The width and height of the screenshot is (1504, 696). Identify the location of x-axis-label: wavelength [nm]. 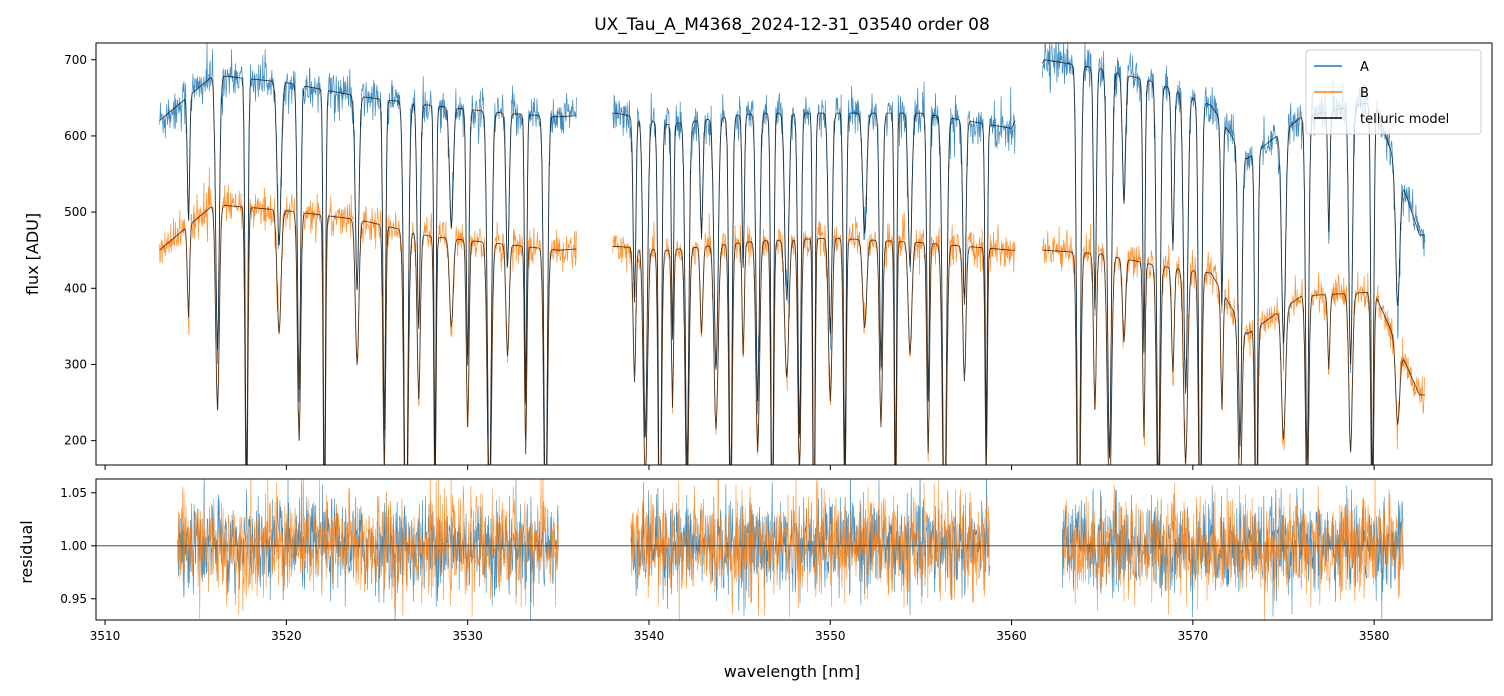
(792, 671).